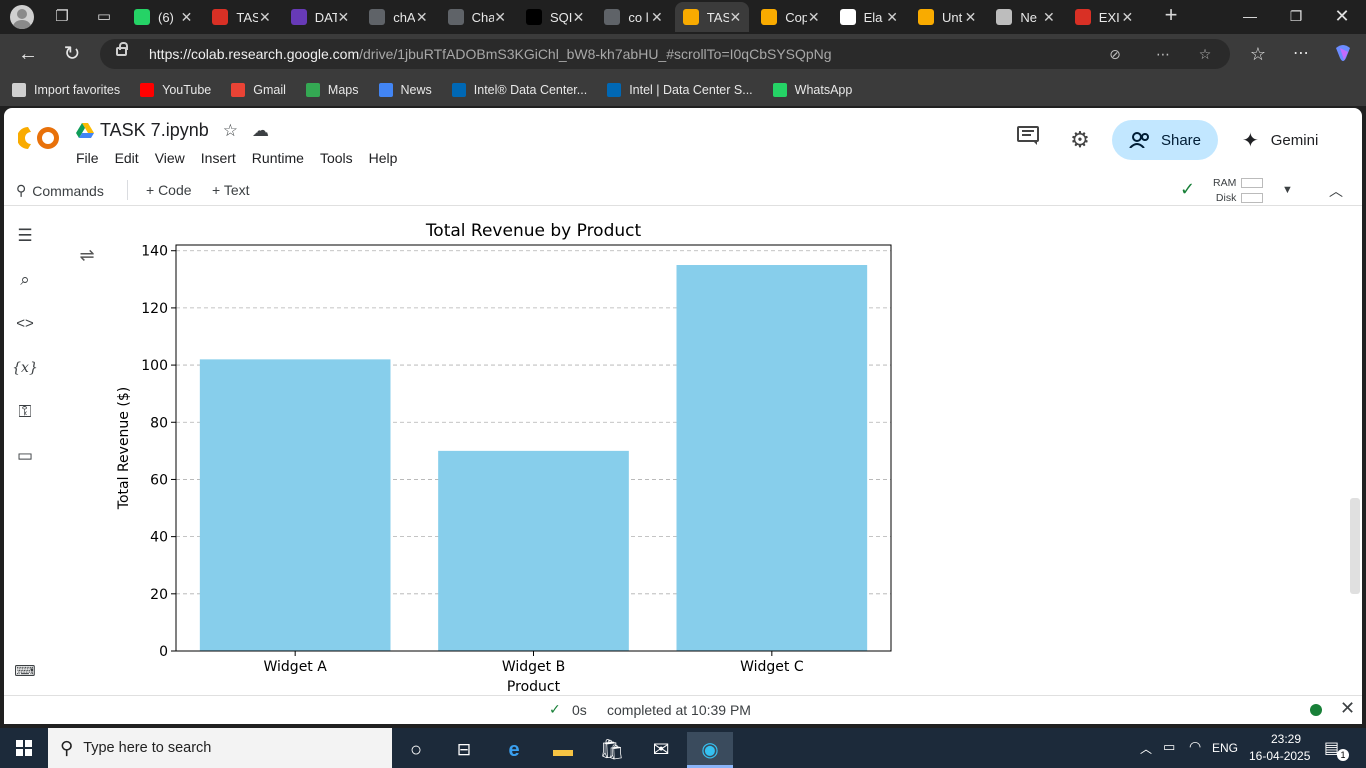  What do you see at coordinates (1332, 748) in the screenshot?
I see `notifications-icon: ▤` at bounding box center [1332, 748].